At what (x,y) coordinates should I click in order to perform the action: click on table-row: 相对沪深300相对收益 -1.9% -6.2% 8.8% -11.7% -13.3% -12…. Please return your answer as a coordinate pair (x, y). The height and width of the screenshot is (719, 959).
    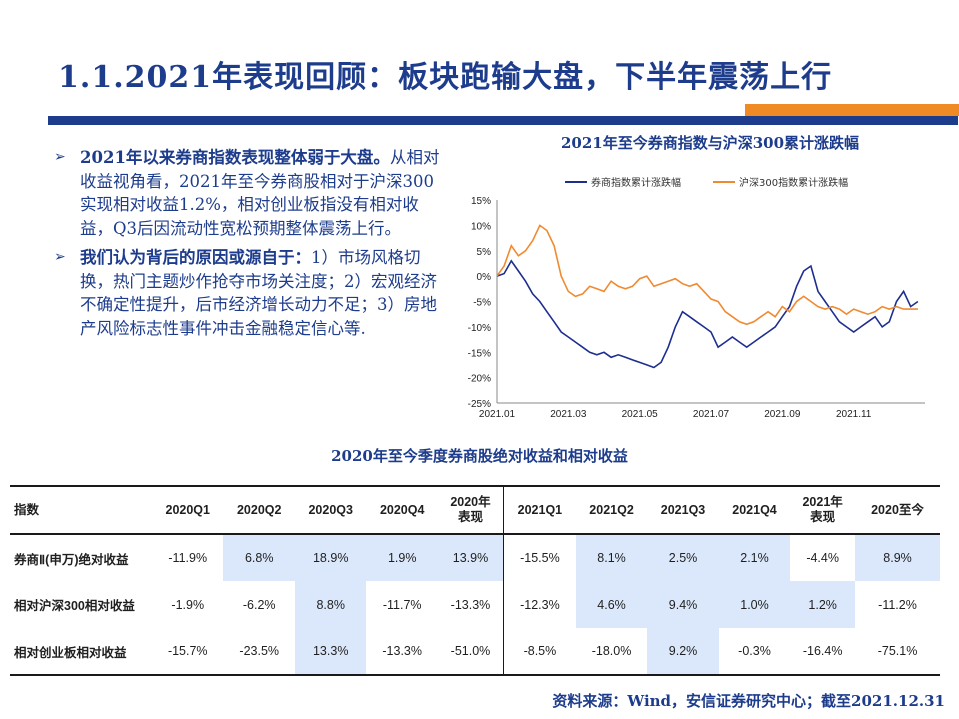
    Looking at the image, I should click on (475, 604).